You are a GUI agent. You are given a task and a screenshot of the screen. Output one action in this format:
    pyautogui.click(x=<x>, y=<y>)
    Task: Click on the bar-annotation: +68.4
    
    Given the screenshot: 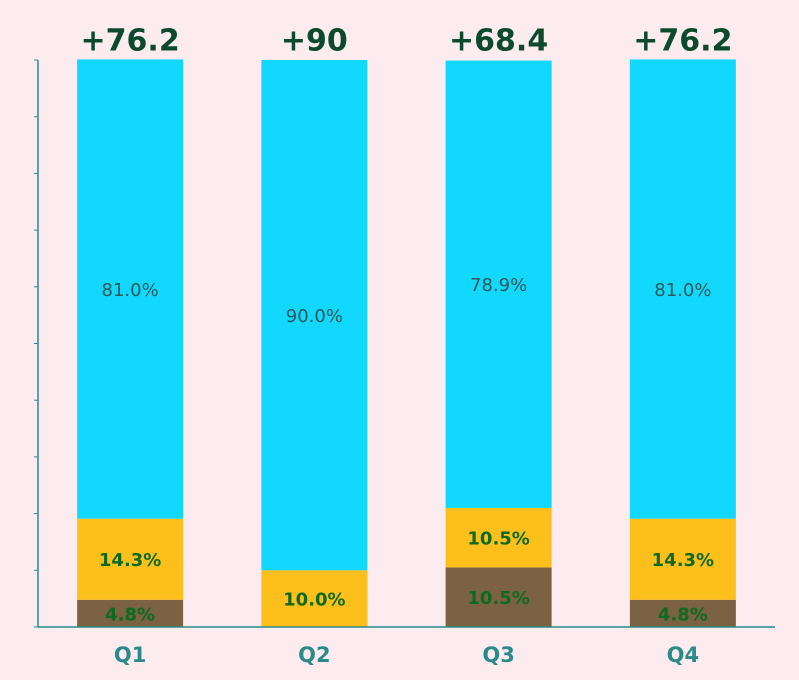 What is the action you would take?
    pyautogui.click(x=498, y=41)
    